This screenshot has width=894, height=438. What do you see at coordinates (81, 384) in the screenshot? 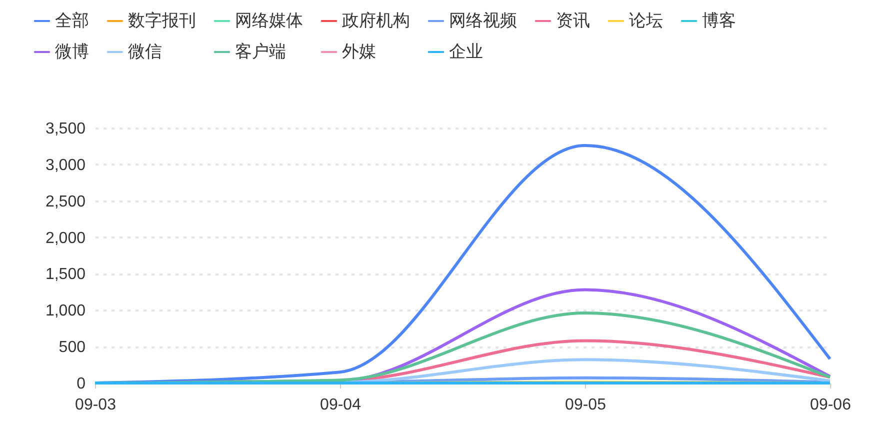
I see `y-tick-label: 0` at bounding box center [81, 384].